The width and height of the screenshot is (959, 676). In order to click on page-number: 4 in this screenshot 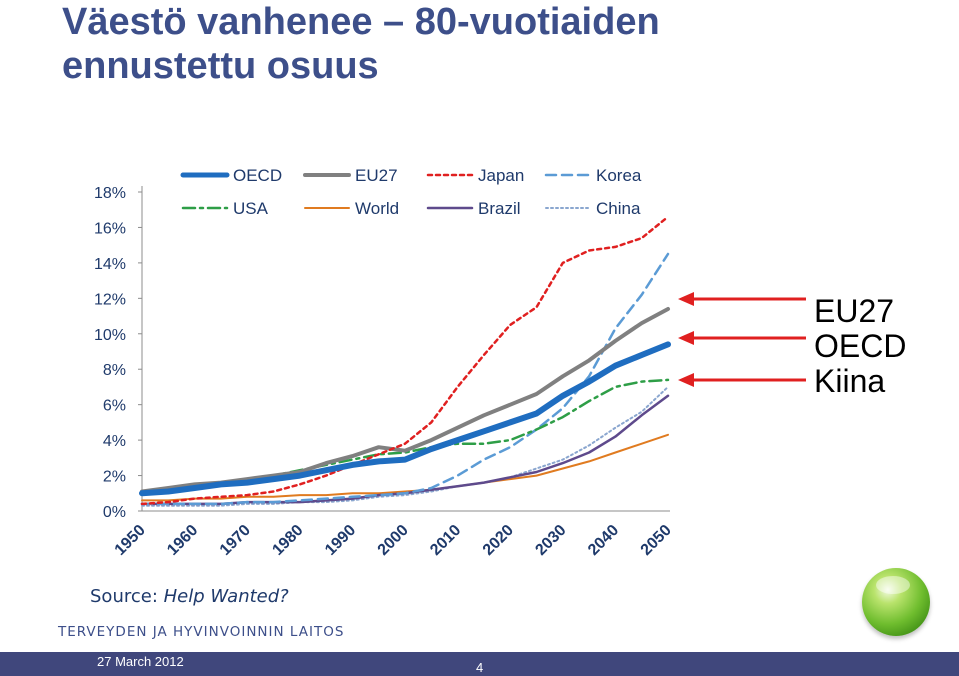, I will do `click(480, 667)`.